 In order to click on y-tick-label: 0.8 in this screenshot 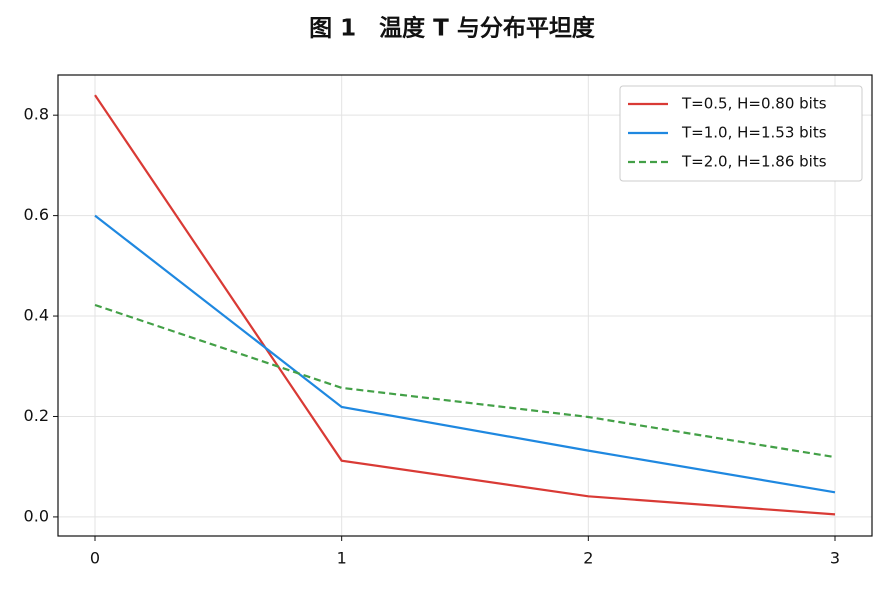, I will do `click(36, 114)`.